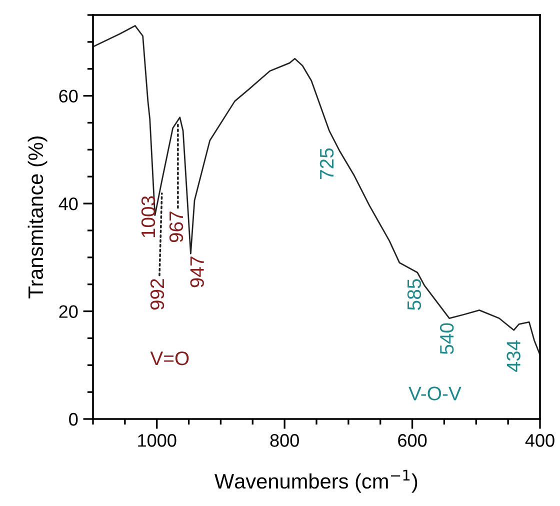 The height and width of the screenshot is (506, 560). What do you see at coordinates (157, 440) in the screenshot?
I see `x-tick-label: 1000` at bounding box center [157, 440].